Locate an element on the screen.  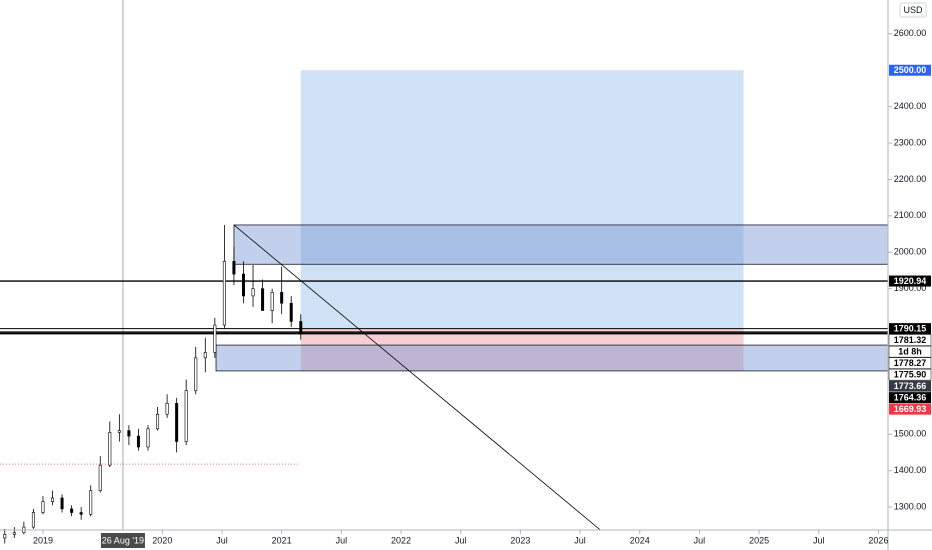
y-tick-label: 1900.00 is located at coordinates (910, 288).